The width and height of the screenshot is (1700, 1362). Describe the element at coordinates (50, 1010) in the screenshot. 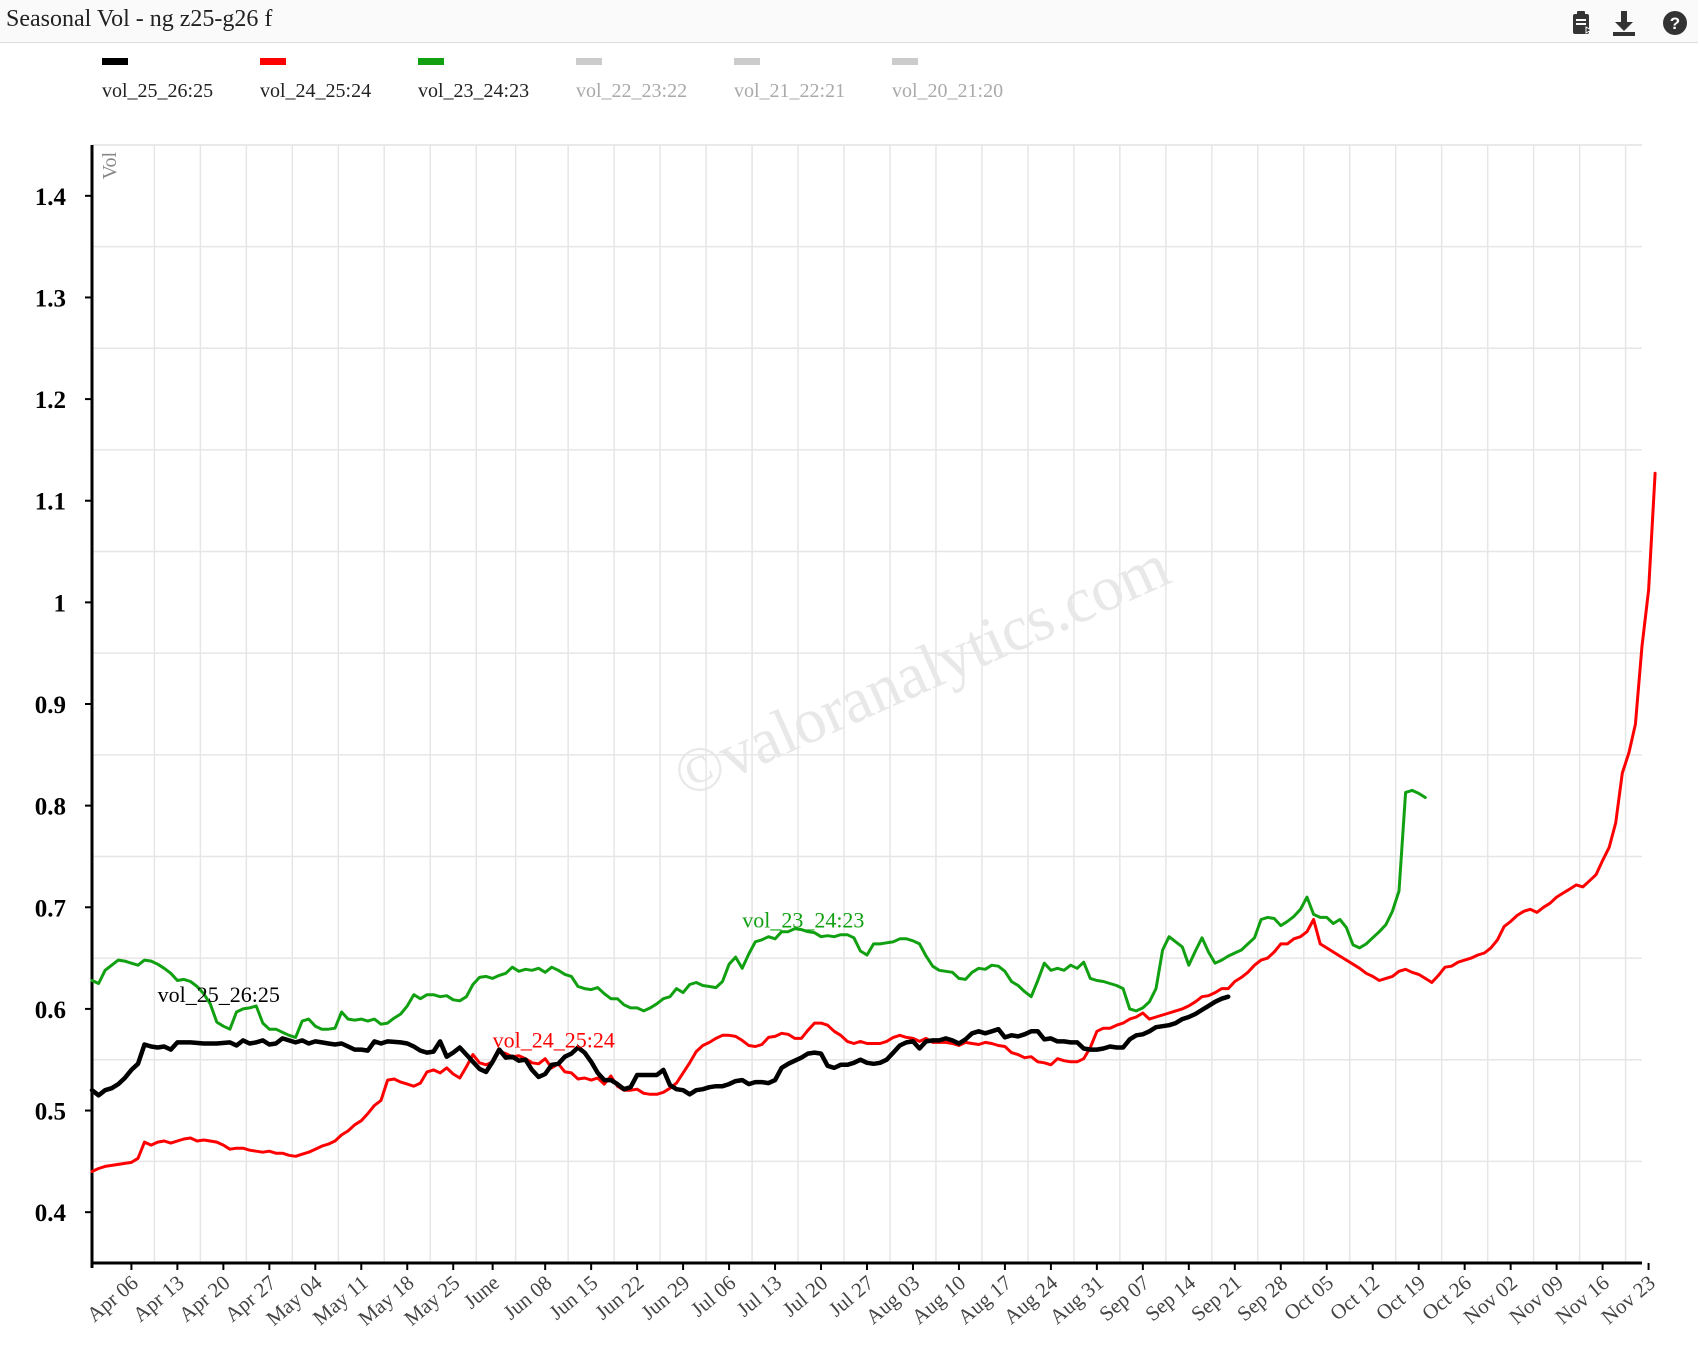

I see `y-tick-label: 0.6` at that location.